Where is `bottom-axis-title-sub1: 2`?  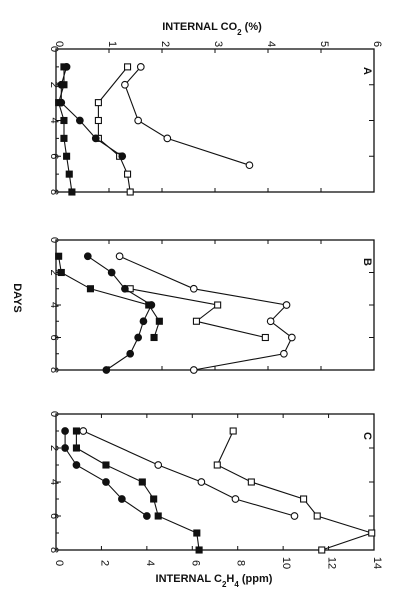
bottom-axis-title-sub1: 2 is located at coordinates (224, 584).